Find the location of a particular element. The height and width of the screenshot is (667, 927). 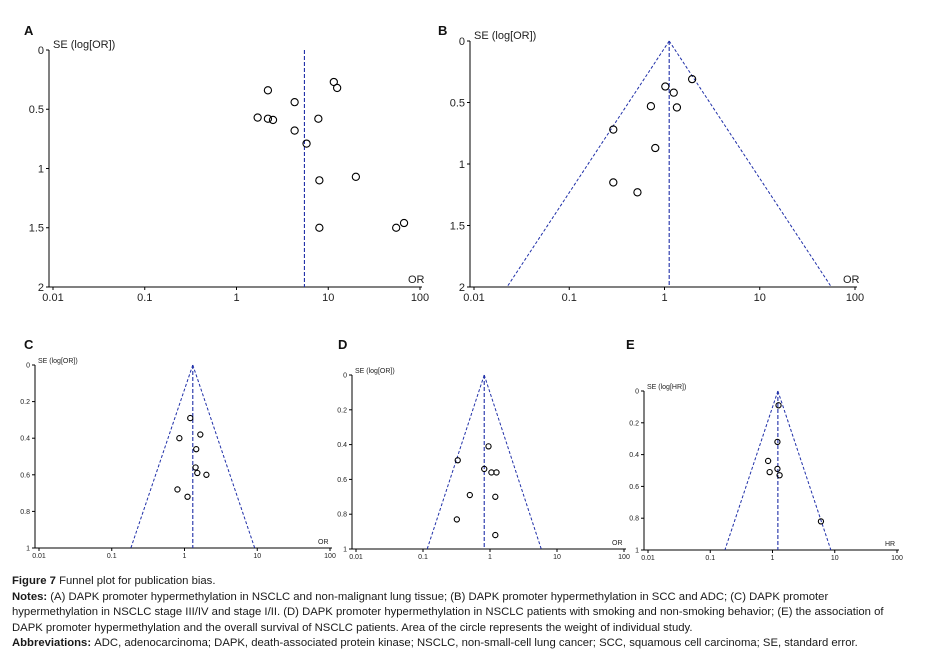

y-tick-label-e: 0.8 is located at coordinates (634, 519).